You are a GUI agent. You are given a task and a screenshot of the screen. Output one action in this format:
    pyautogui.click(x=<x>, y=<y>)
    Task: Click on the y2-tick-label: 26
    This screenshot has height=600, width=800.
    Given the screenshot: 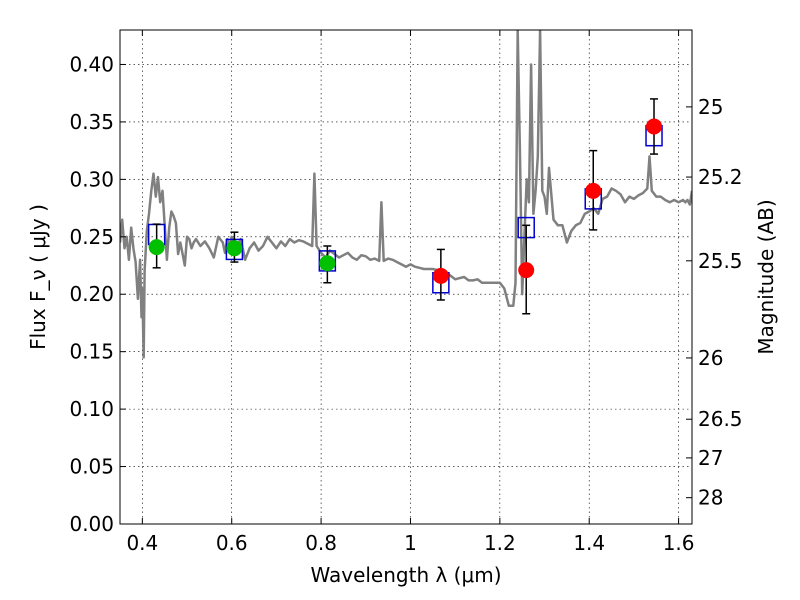 What is the action you would take?
    pyautogui.click(x=710, y=358)
    